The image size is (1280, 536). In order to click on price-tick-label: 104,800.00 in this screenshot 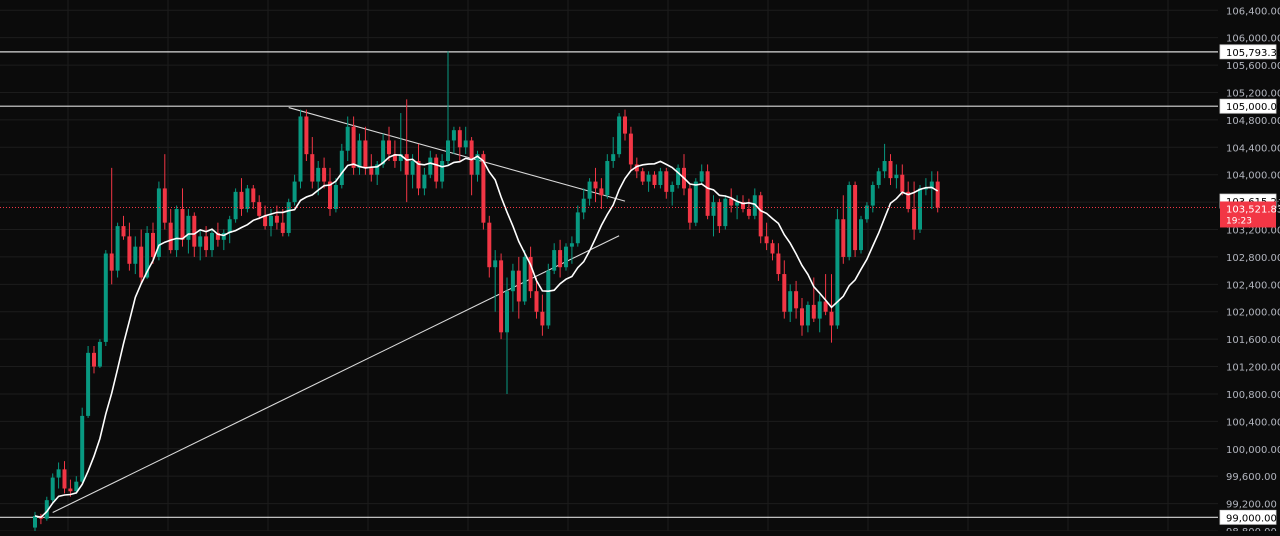, I will do `click(1253, 121)`.